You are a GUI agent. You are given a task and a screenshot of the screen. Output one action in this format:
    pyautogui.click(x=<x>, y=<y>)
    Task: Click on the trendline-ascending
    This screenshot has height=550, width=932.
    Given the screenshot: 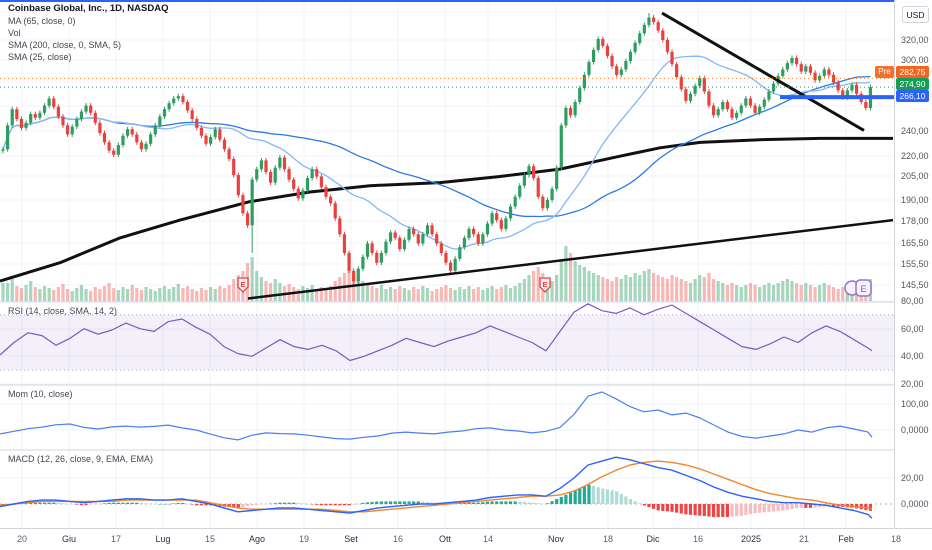 What is the action you would take?
    pyautogui.click(x=570, y=259)
    